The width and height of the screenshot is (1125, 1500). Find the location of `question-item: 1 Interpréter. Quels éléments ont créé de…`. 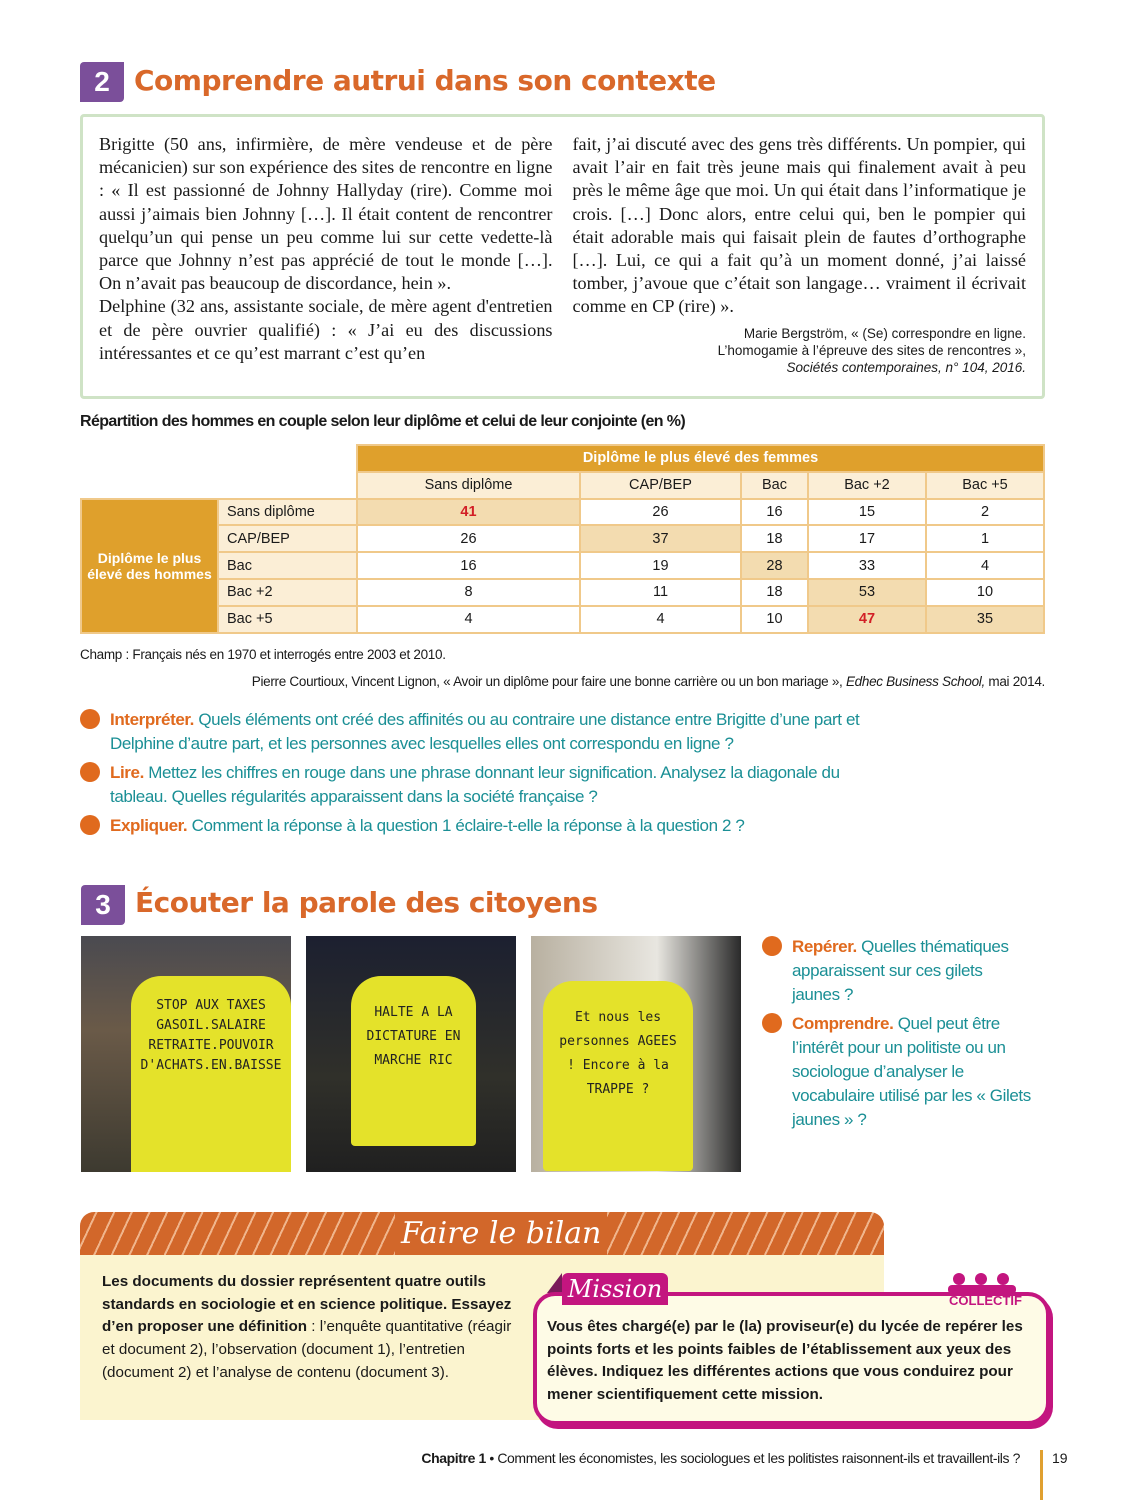

question-item: 1 Interpréter. Quels éléments ont créé de… is located at coordinates (485, 732).